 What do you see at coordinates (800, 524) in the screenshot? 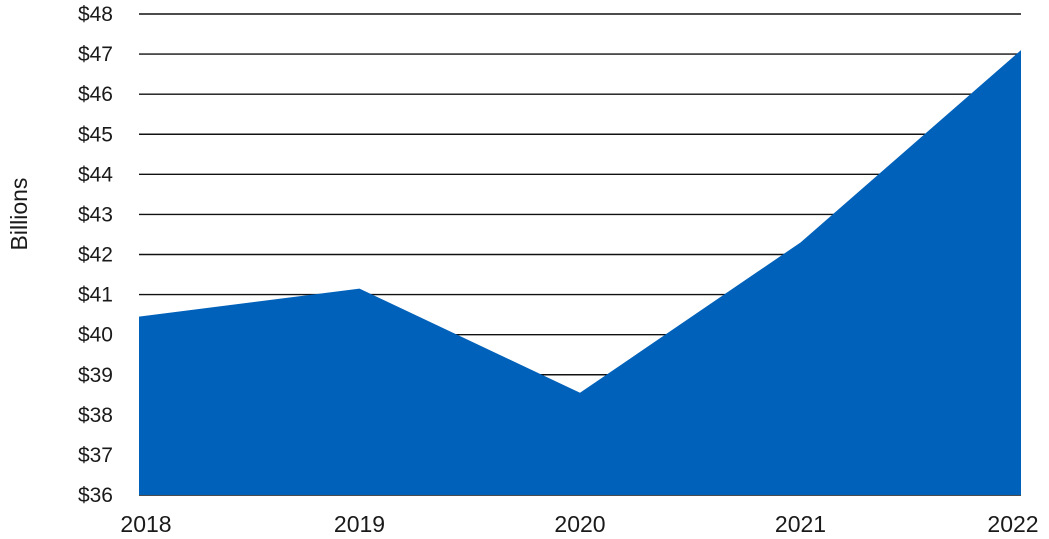
I see `x-tick-label: 2021` at bounding box center [800, 524].